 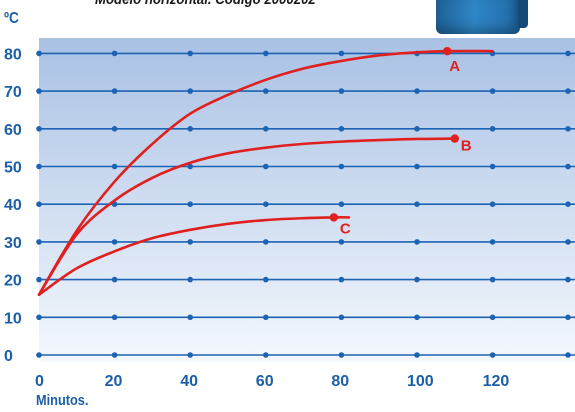 I want to click on x-tick-label: 60, so click(x=265, y=381).